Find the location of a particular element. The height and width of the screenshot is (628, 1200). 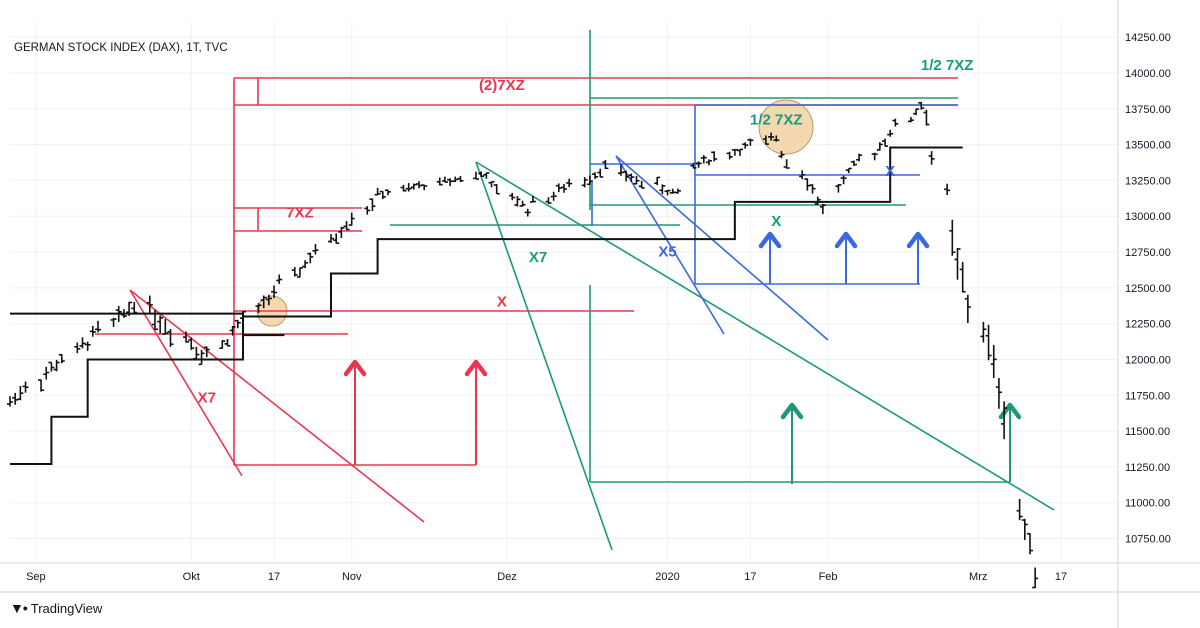

annotation-label: (2)7XZ is located at coordinates (502, 85).